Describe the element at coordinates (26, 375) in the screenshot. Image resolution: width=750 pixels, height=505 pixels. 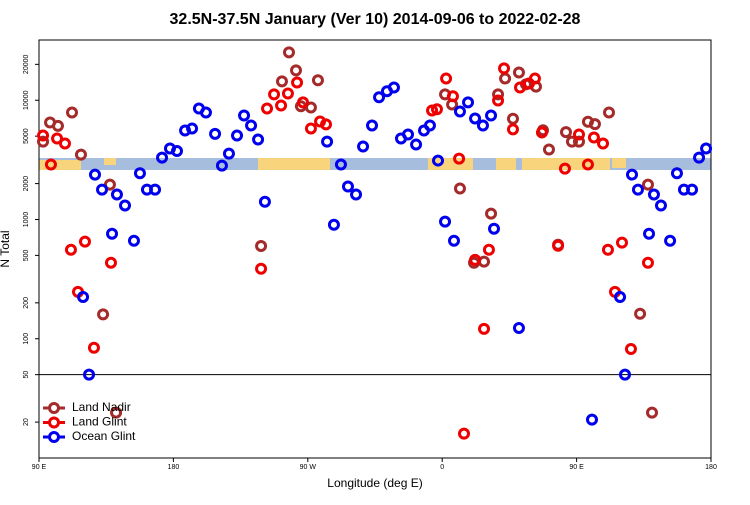
I see `y-tick-label: 50` at that location.